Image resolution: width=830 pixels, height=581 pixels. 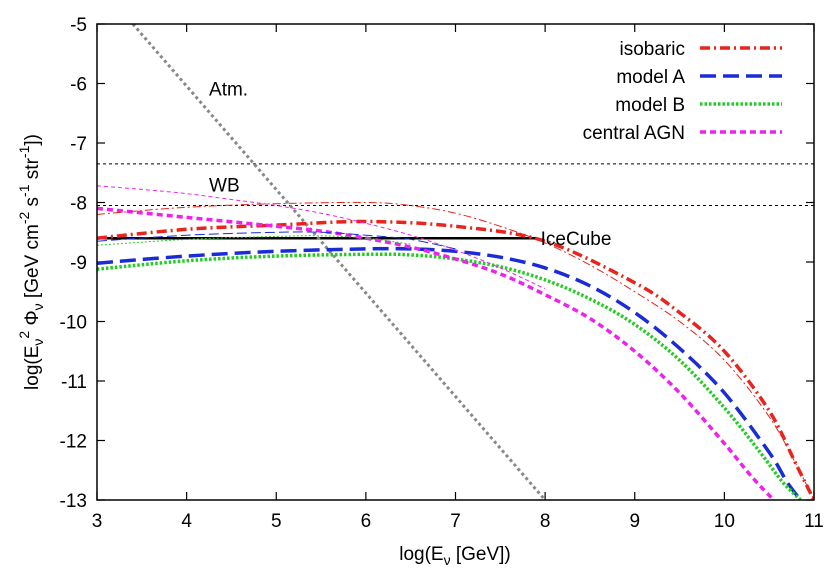 I want to click on y-axis-label: log(Eν2 Φν [GeV cm-2 s-1 str-1]), so click(x=31, y=262).